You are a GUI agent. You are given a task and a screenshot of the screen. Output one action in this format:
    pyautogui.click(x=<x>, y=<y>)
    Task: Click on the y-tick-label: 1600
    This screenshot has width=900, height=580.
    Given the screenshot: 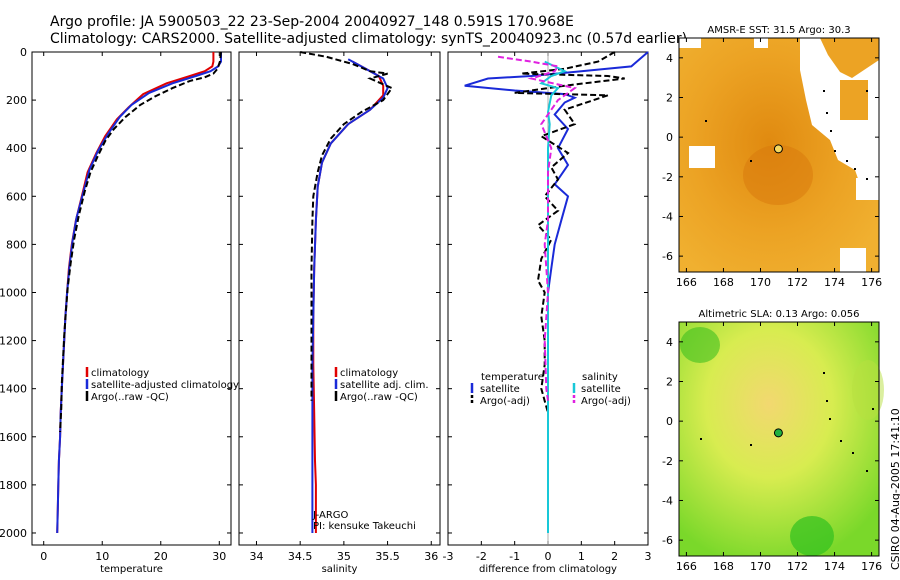 What is the action you would take?
    pyautogui.click(x=13, y=437)
    